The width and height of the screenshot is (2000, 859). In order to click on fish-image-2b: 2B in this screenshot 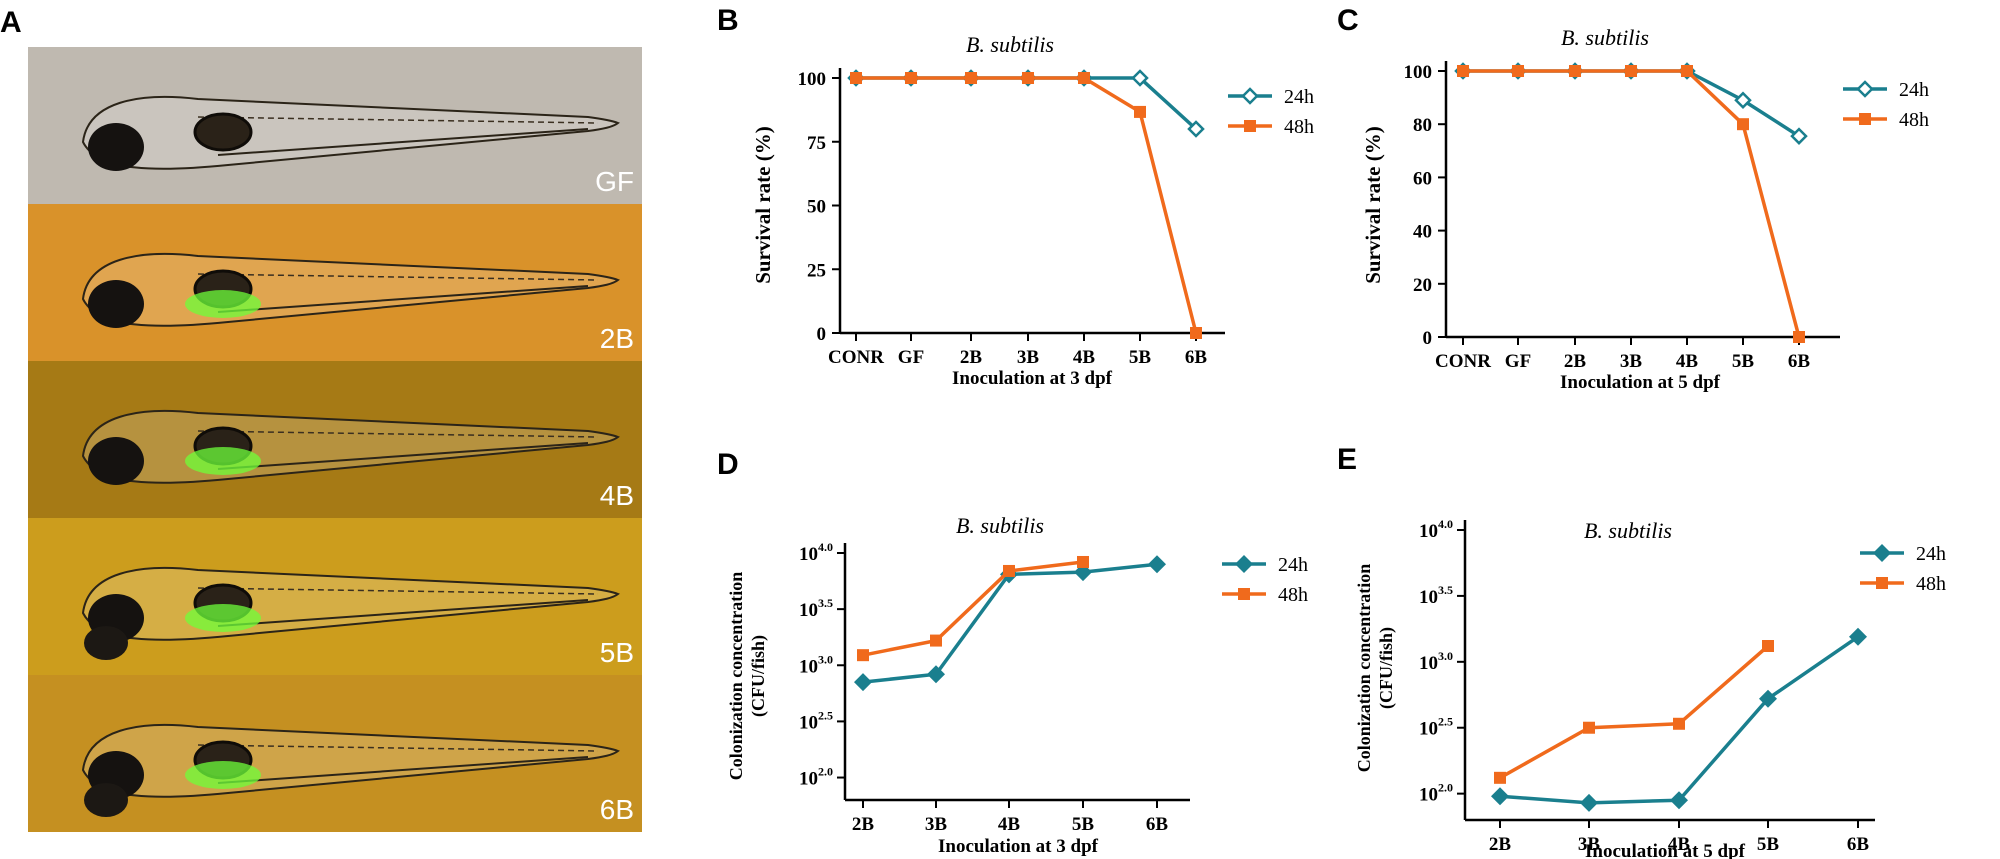, I will do `click(335, 282)`.